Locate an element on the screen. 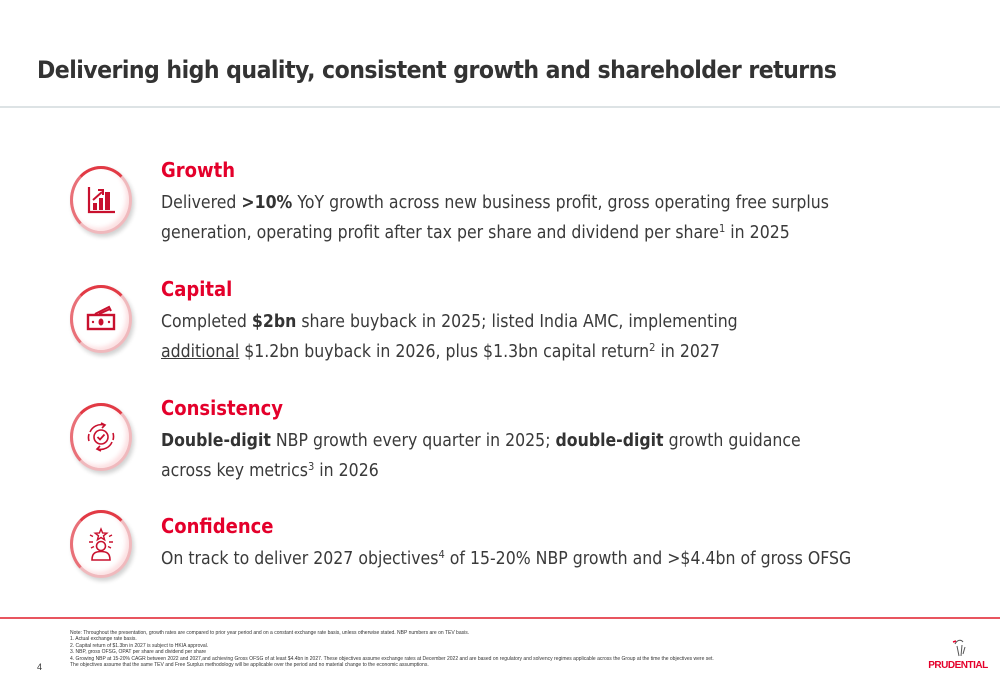  title-divider is located at coordinates (500, 107).